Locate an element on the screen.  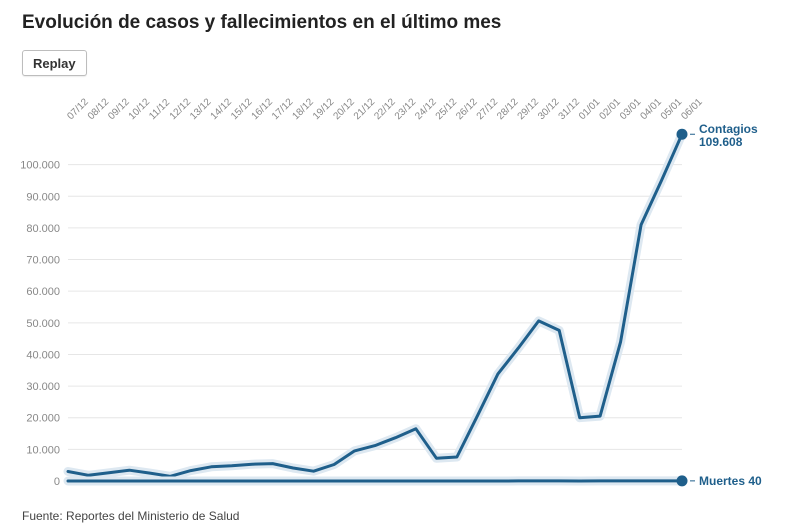
x-tick-label: 22/12 is located at coordinates (385, 109).